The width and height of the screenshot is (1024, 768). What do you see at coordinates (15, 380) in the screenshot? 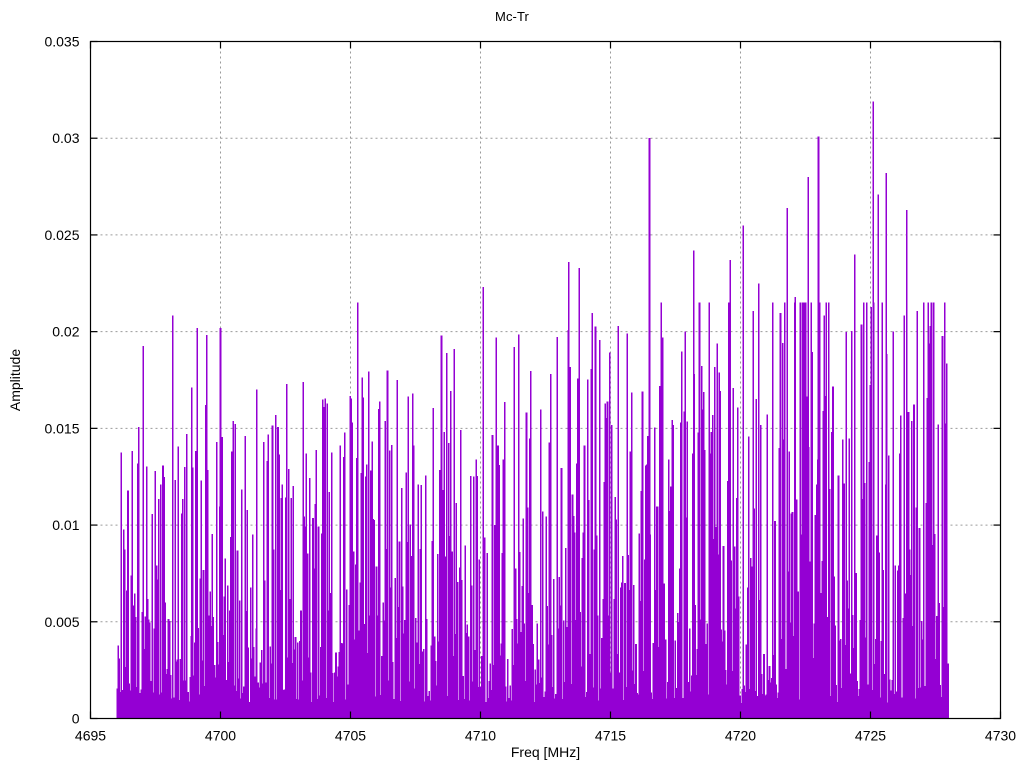
I see `y-axis-title: Amplitude` at bounding box center [15, 380].